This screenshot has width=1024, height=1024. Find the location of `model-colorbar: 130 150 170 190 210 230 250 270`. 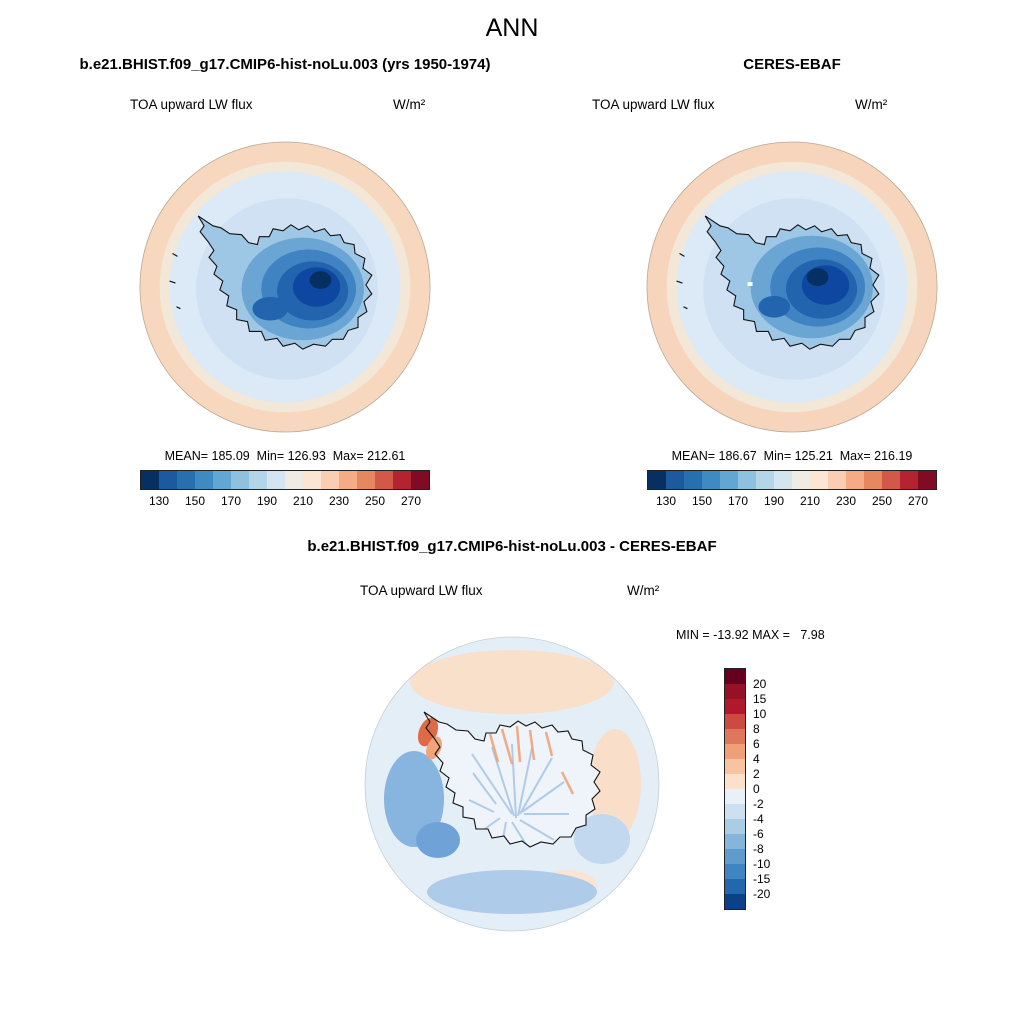

model-colorbar: 130 150 170 190 210 230 250 270 is located at coordinates (285, 489).